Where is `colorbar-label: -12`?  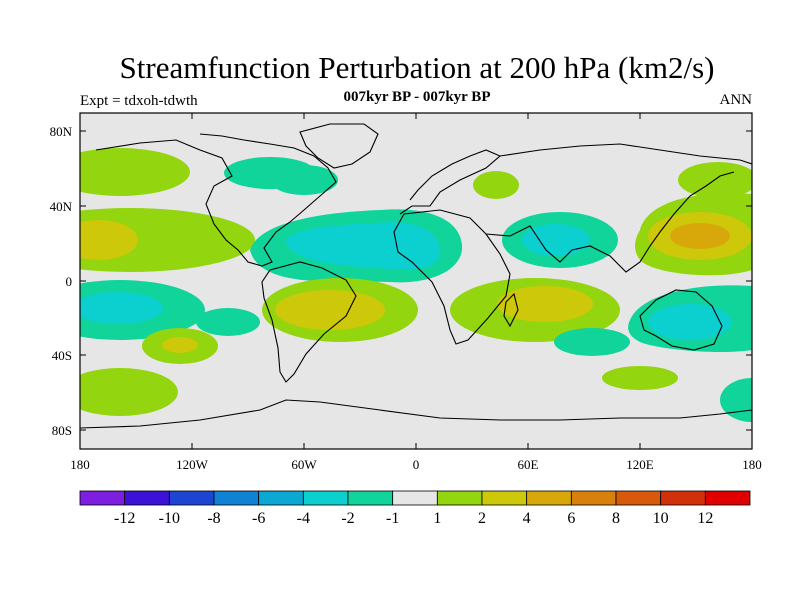 colorbar-label: -12 is located at coordinates (124, 518).